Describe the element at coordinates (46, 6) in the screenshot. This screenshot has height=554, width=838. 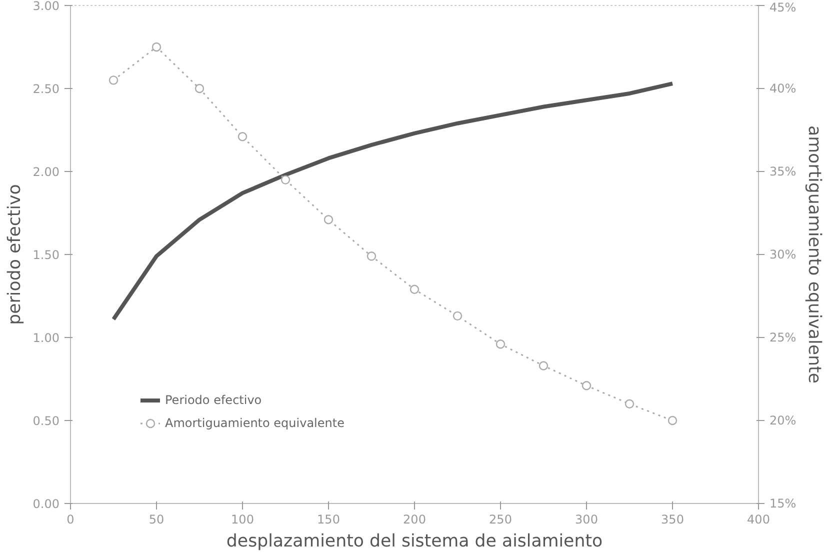
I see `y-tick-label: 3.00` at that location.